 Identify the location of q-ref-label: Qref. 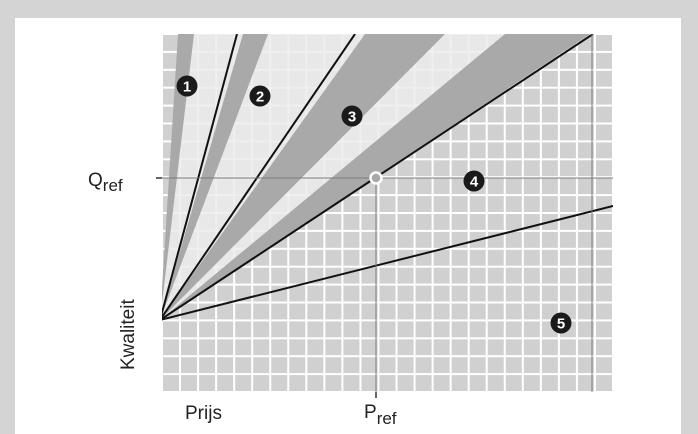
(105, 182).